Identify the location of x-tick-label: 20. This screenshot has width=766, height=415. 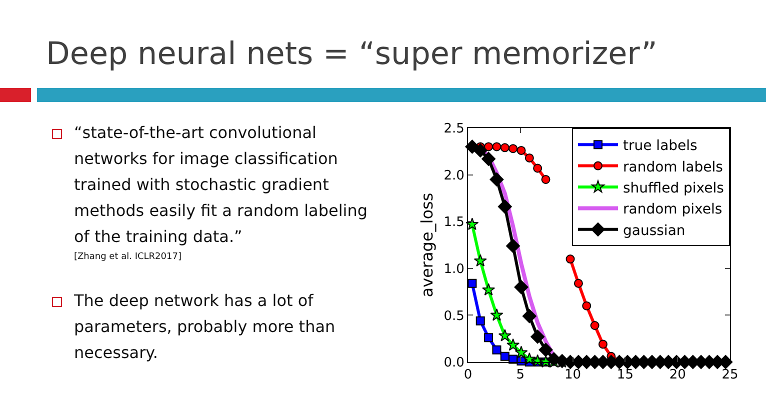
(677, 375).